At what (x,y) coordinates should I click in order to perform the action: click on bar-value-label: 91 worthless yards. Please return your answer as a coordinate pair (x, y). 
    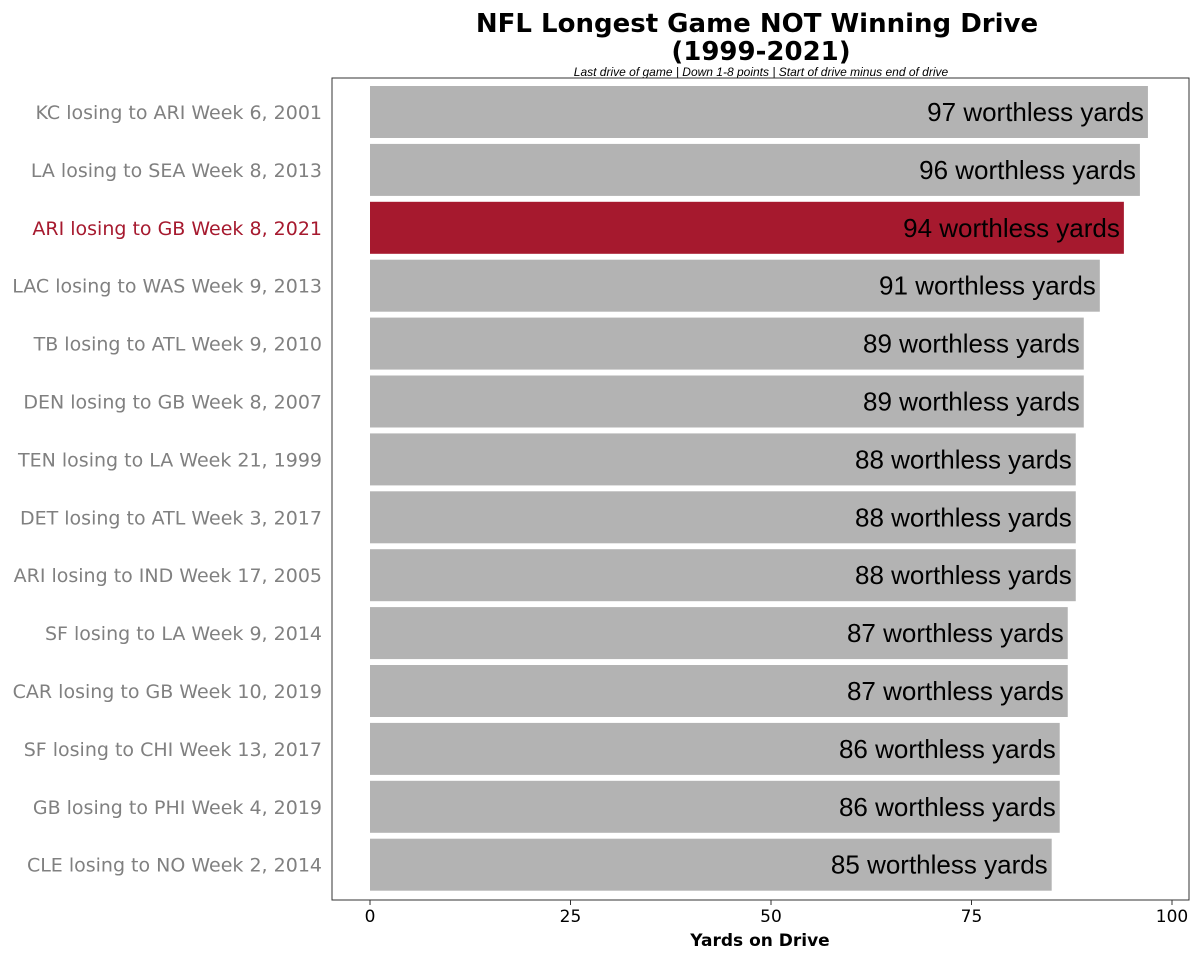
    Looking at the image, I should click on (987, 286).